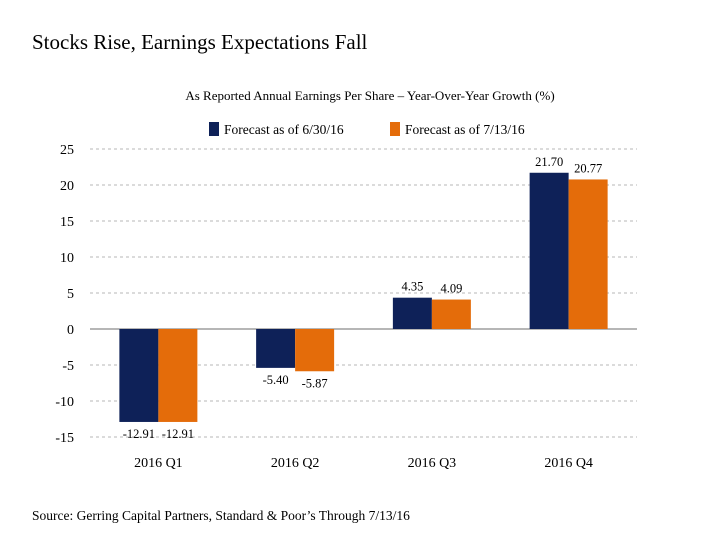 This screenshot has height=540, width=720. I want to click on y-tick-label: 5, so click(70, 294).